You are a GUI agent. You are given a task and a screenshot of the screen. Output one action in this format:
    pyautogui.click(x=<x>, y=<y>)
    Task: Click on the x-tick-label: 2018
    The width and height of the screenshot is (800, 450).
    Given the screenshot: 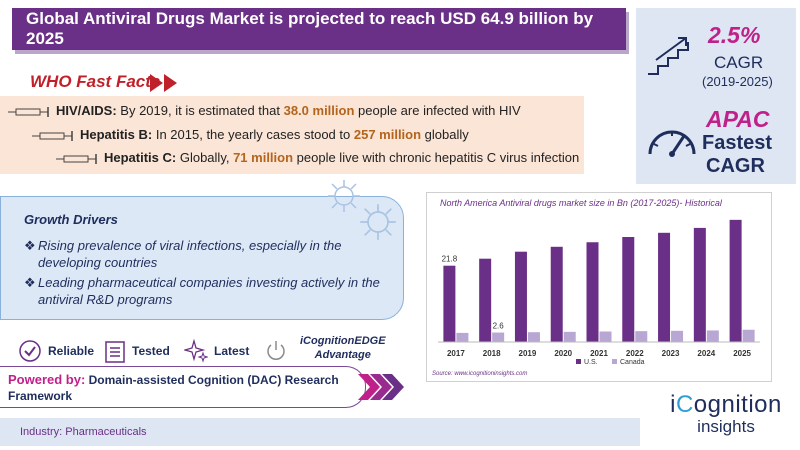 What is the action you would take?
    pyautogui.click(x=492, y=353)
    